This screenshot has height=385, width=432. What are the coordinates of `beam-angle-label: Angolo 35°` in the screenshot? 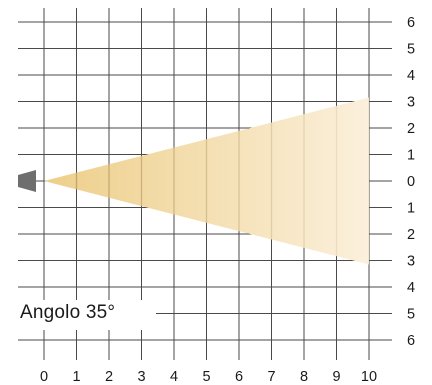 It's located at (68, 312).